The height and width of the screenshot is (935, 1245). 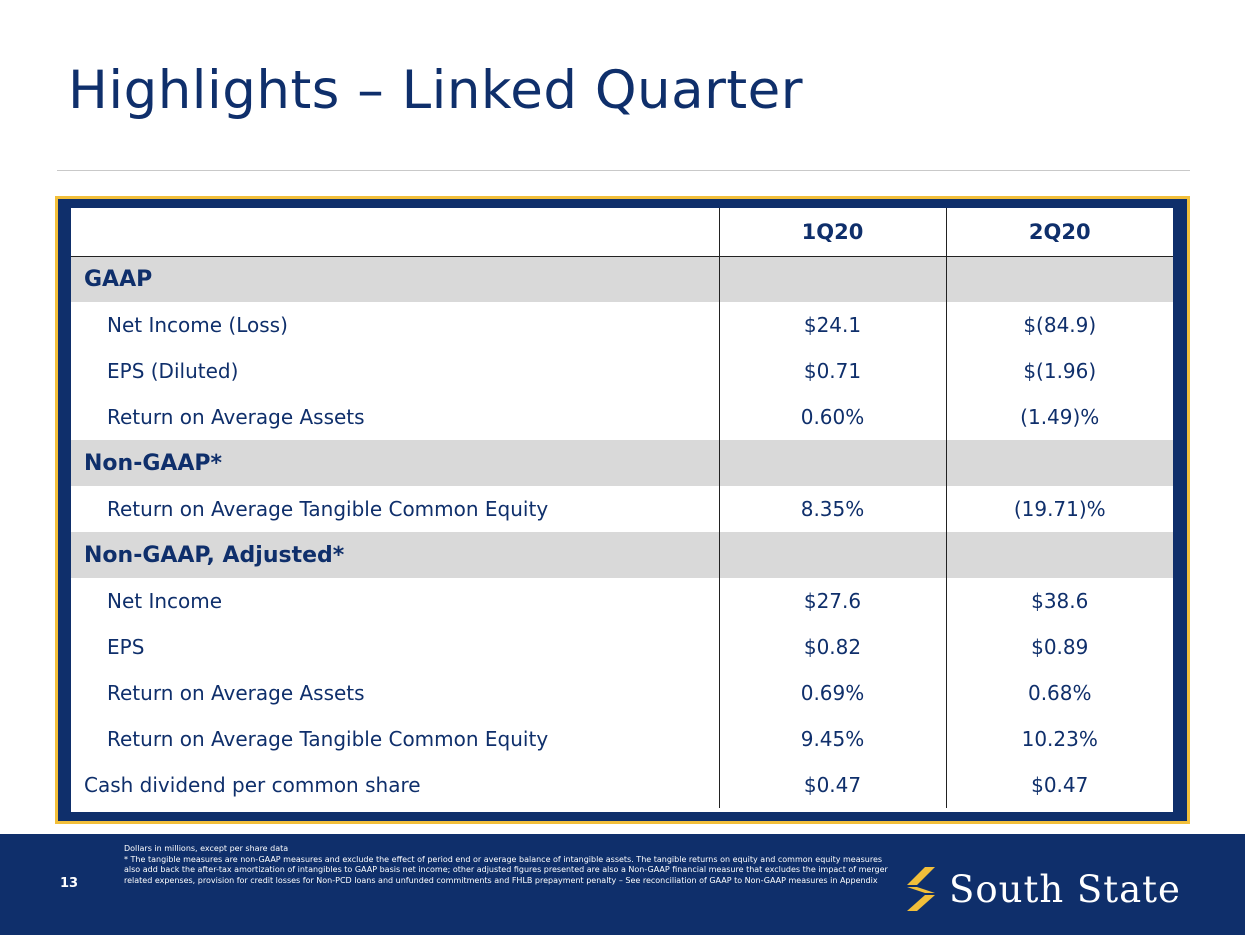 I want to click on s-ribbon-icon, so click(x=921, y=889).